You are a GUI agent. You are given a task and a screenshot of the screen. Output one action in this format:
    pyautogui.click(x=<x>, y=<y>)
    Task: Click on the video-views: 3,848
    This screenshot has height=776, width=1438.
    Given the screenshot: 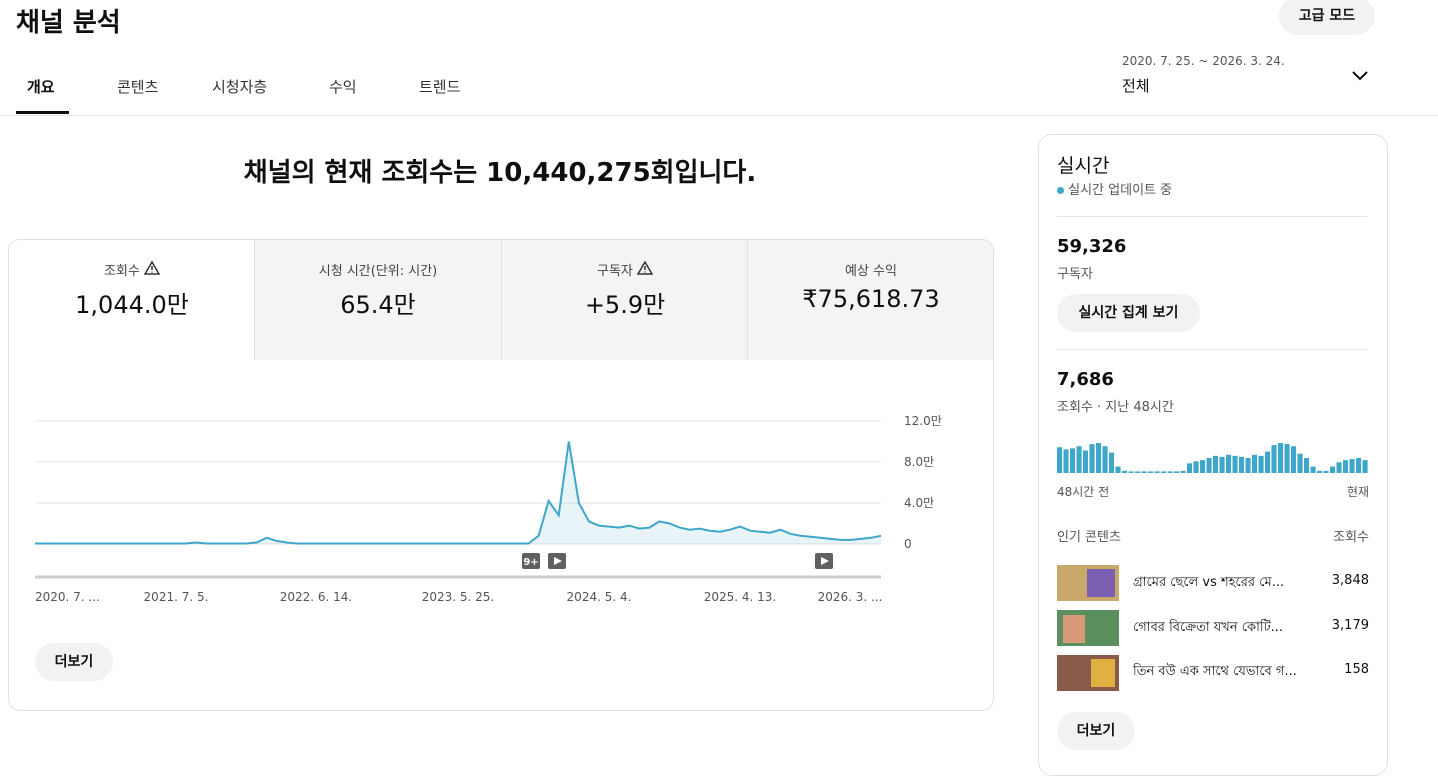 What is the action you would take?
    pyautogui.click(x=1350, y=580)
    